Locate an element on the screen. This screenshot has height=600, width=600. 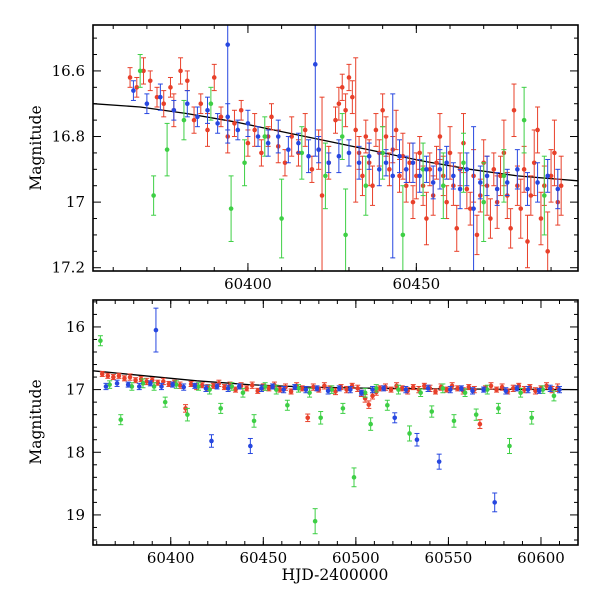
svg-text: 18 is located at coordinates (75, 452).